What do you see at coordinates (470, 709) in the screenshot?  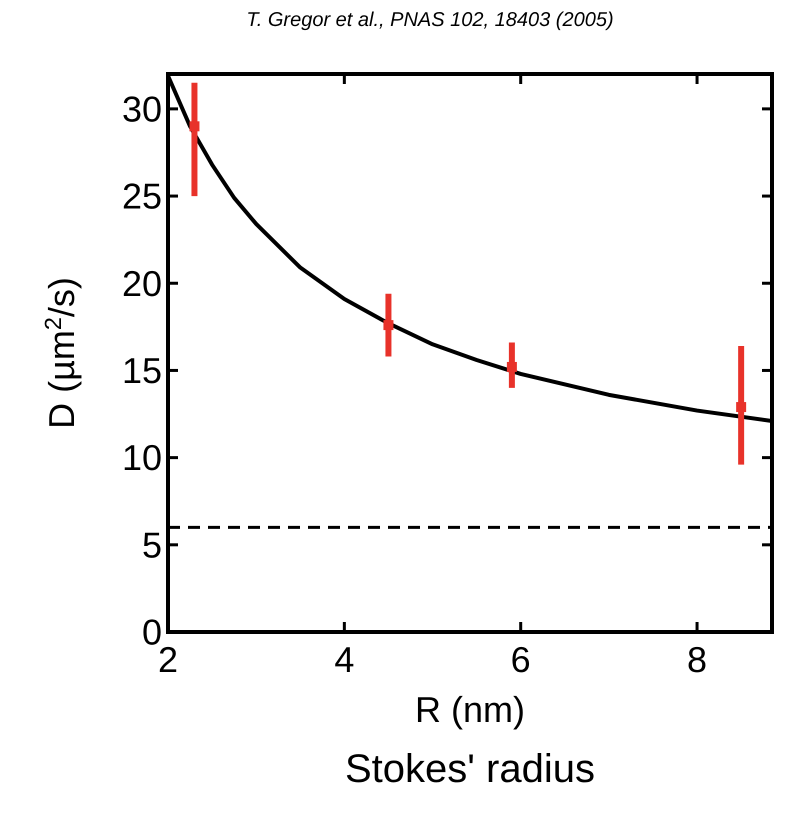 I see `x-axis-title: R (nm)` at bounding box center [470, 709].